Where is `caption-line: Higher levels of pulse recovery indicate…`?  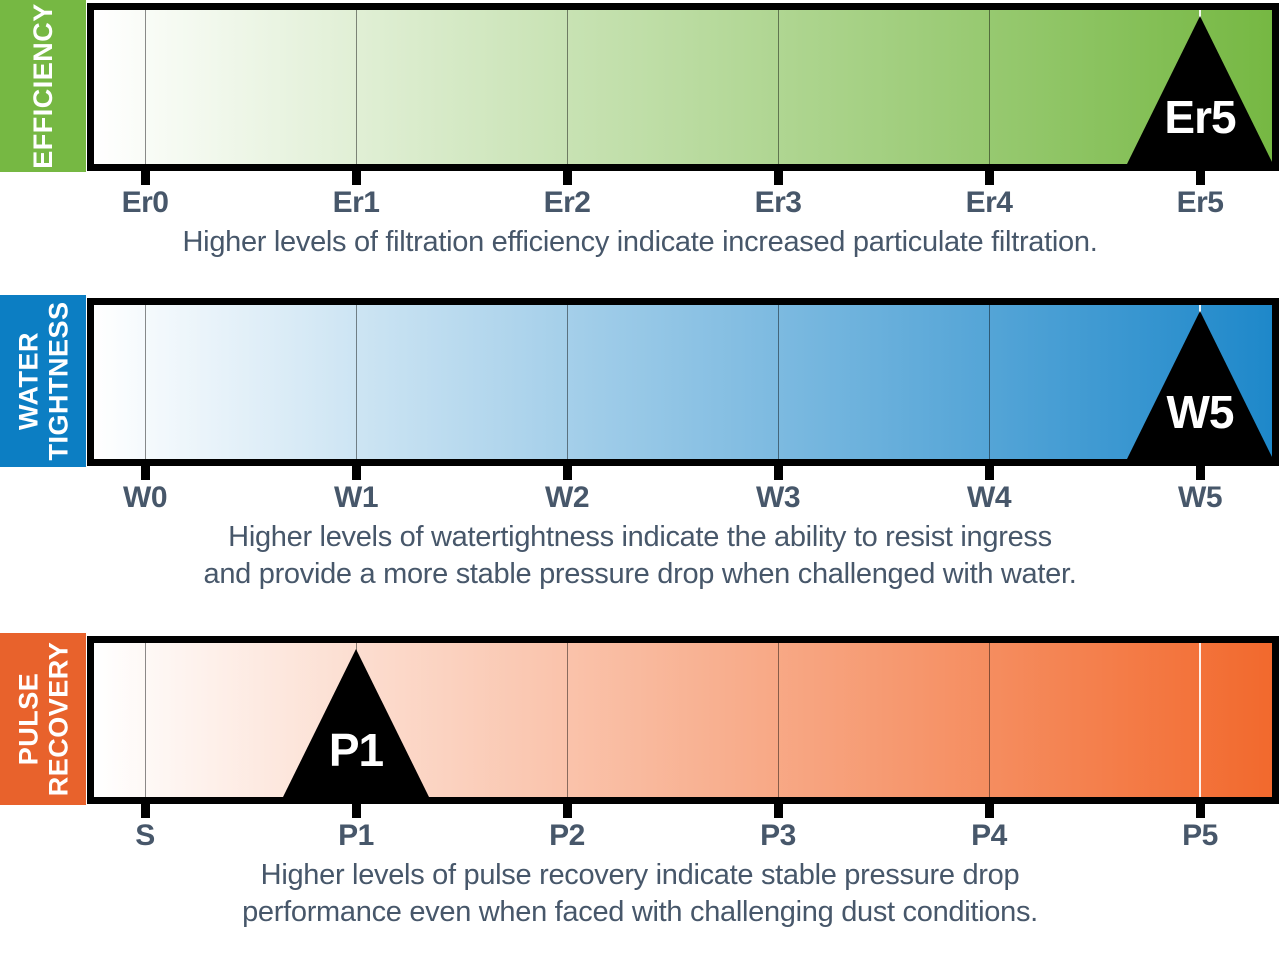 caption-line: Higher levels of pulse recovery indicate… is located at coordinates (640, 875).